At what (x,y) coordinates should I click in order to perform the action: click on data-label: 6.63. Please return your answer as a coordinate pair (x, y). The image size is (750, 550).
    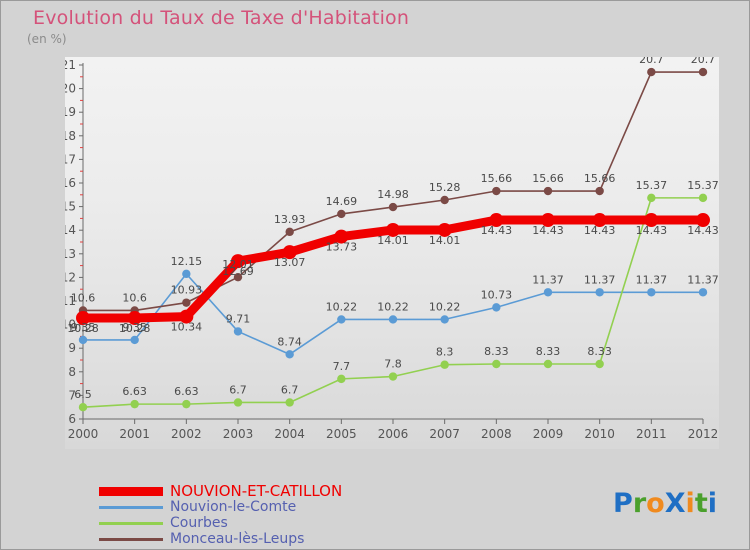
    Looking at the image, I should click on (134, 391).